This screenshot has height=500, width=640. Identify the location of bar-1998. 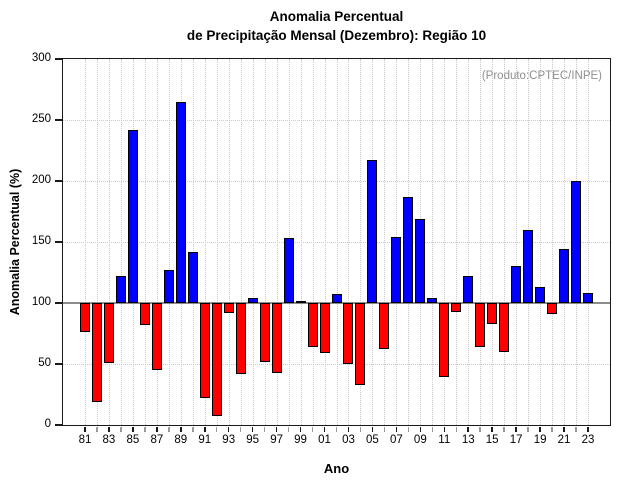
(288, 270).